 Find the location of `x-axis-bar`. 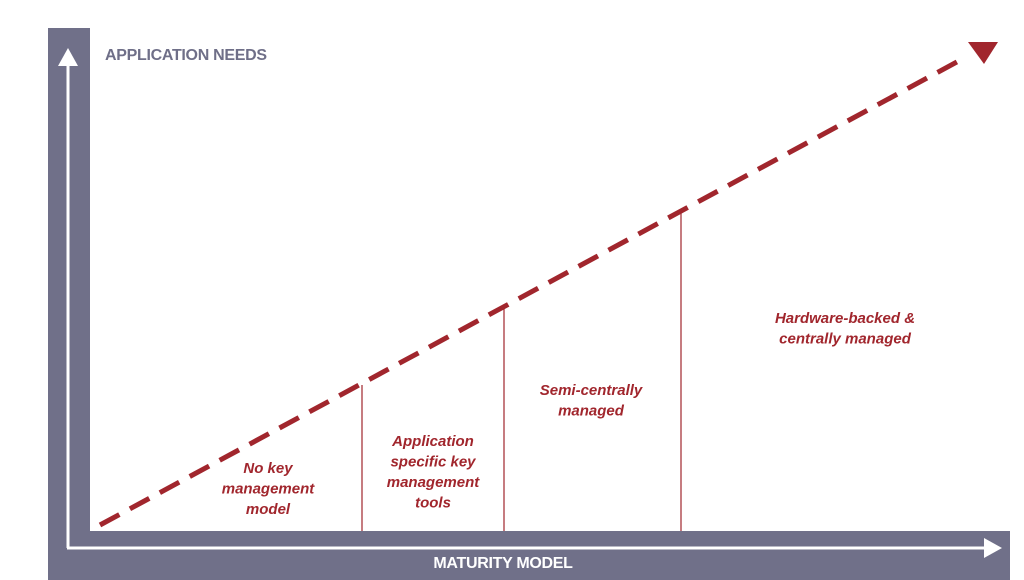

x-axis-bar is located at coordinates (529, 555).